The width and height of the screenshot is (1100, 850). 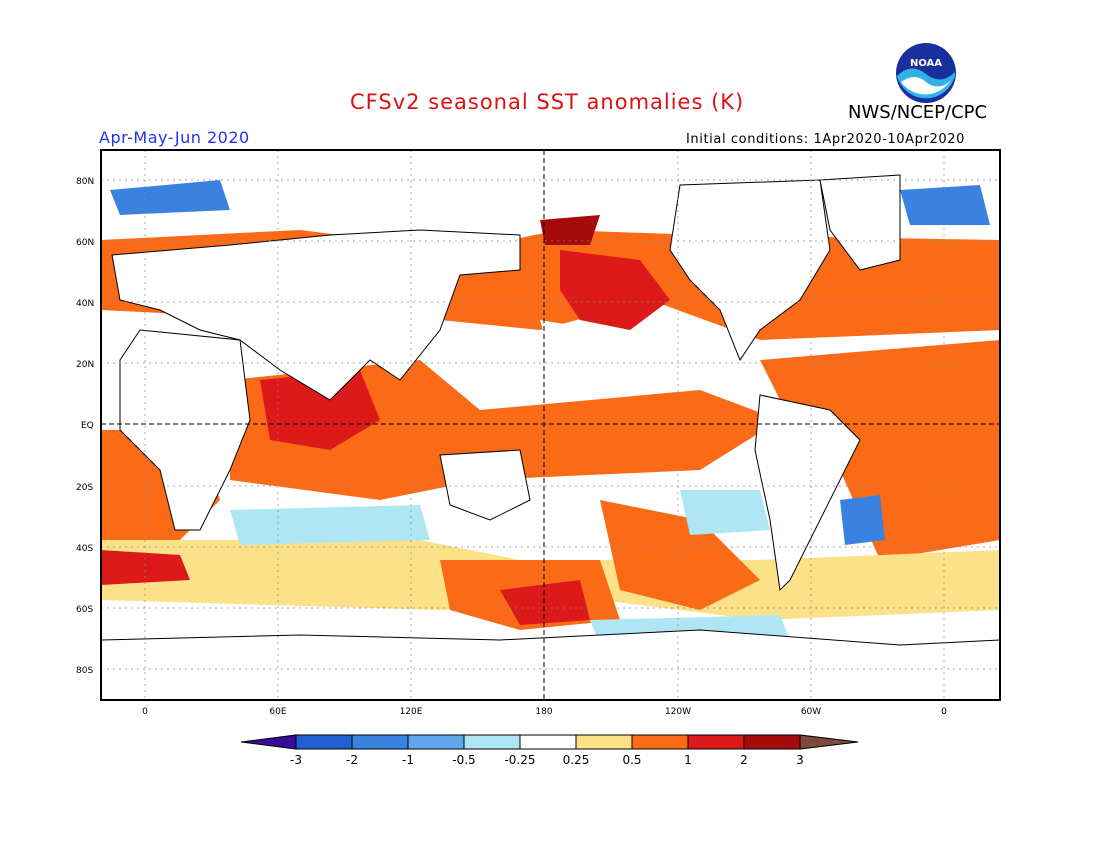 I want to click on colorbar-label: 3, so click(x=800, y=760).